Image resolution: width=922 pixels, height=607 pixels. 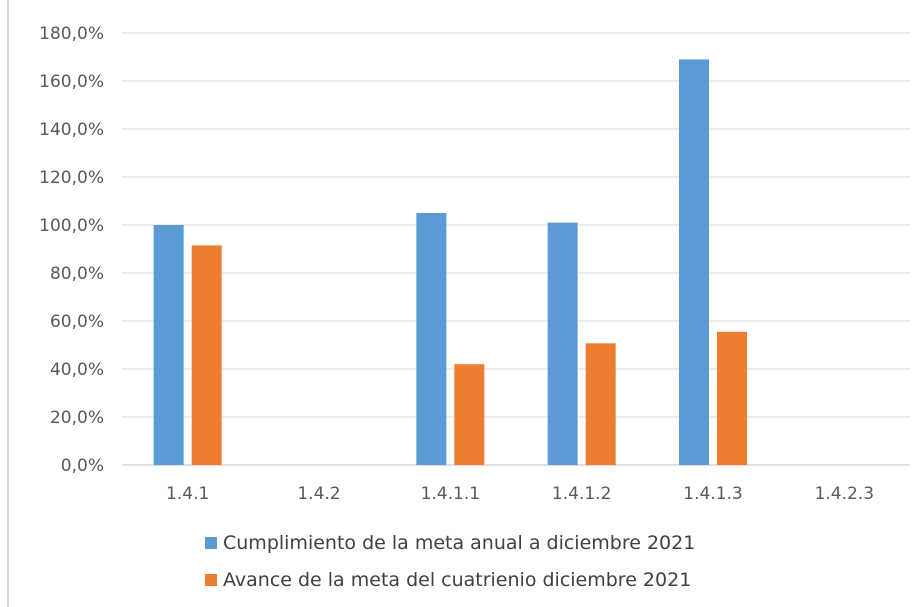 What do you see at coordinates (77, 418) in the screenshot?
I see `y-tick-label: 20,0%` at bounding box center [77, 418].